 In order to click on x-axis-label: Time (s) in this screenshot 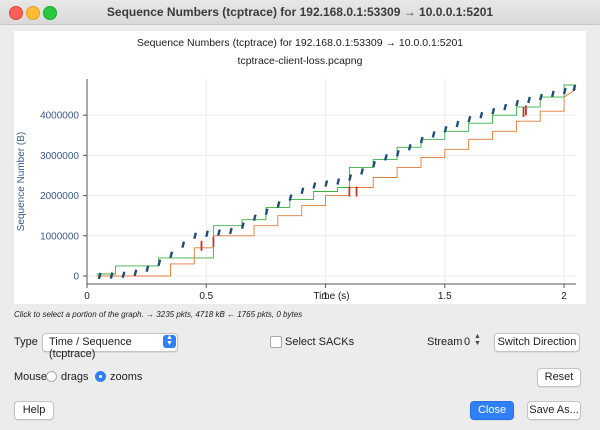, I will do `click(331, 296)`.